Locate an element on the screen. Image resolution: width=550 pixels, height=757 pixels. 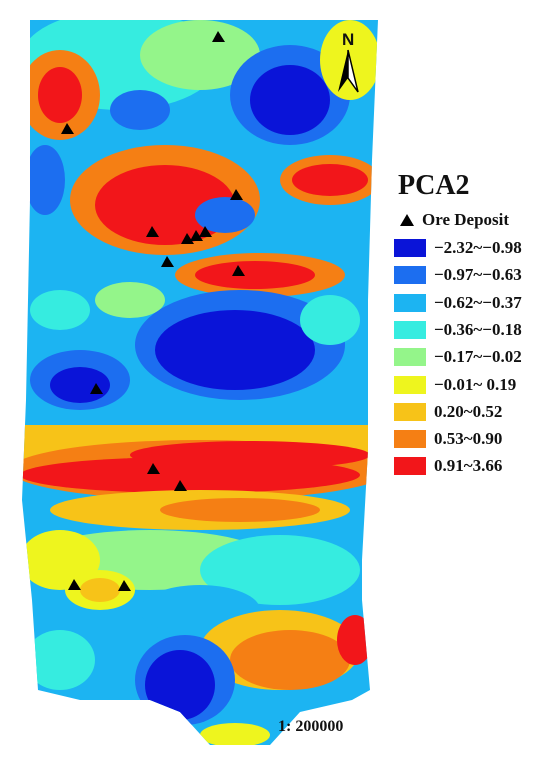
legend-ore-deposit: Ore Deposit is located at coordinates (454, 220).